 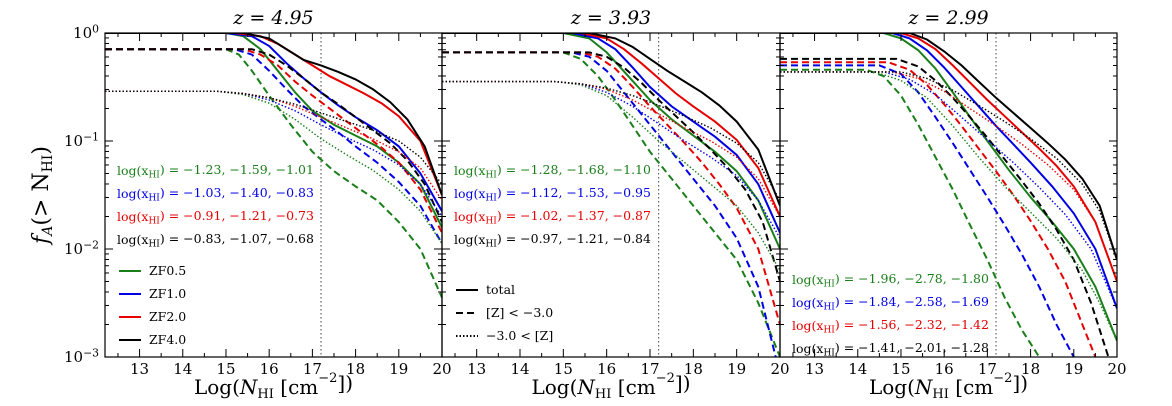 I want to click on annotation-xhi: log(xHI​) = −1.84, −2.58, −1.69, so click(x=890, y=303).